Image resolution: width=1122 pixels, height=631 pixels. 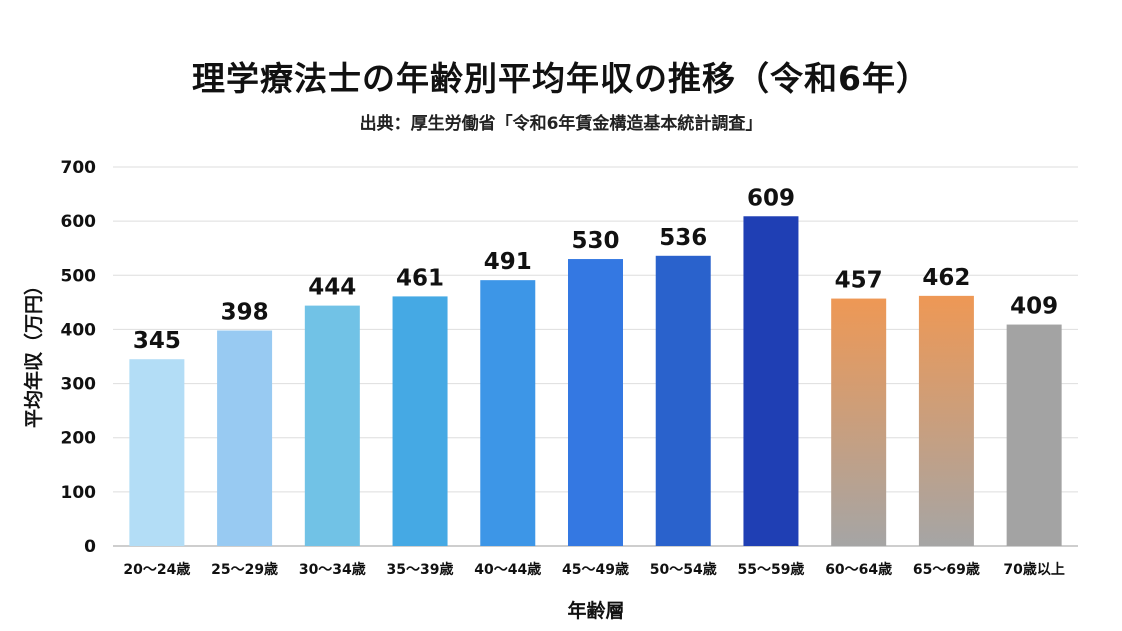 What do you see at coordinates (332, 569) in the screenshot?
I see `x-tick-label: 30〜34歳` at bounding box center [332, 569].